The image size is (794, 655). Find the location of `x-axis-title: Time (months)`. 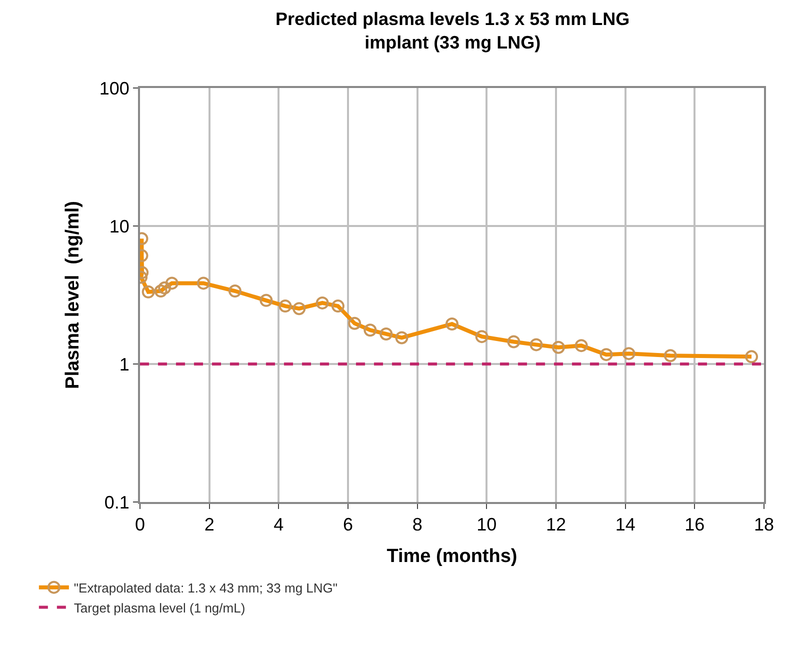

x-axis-title: Time (months) is located at coordinates (452, 556).